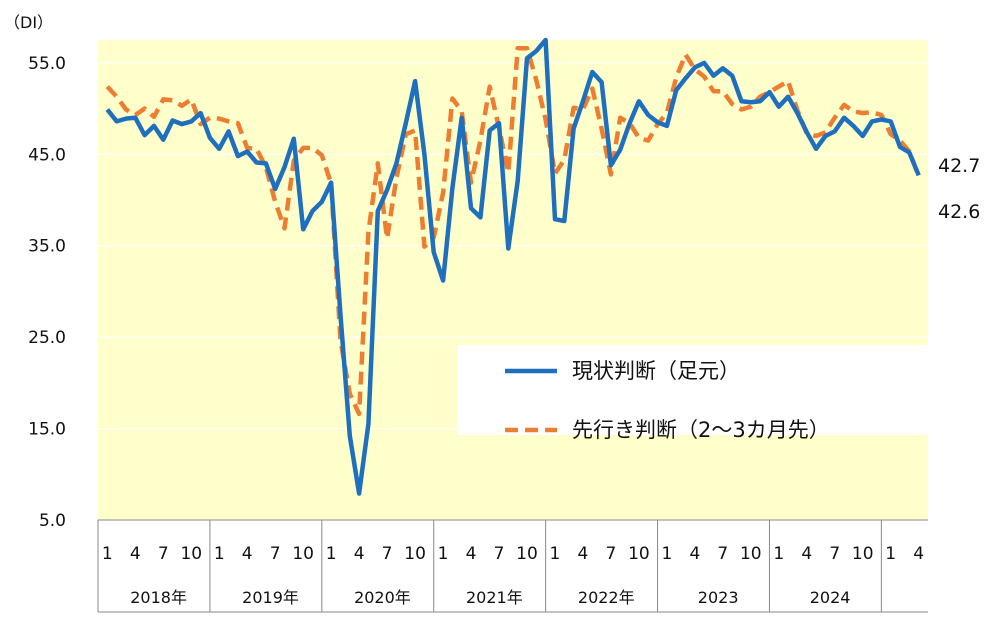 Image resolution: width=1000 pixels, height=620 pixels. I want to click on y-axis-tick-labels: 5.0 15.0 25.0 35.0 45.0 55.0, so click(47, 292).